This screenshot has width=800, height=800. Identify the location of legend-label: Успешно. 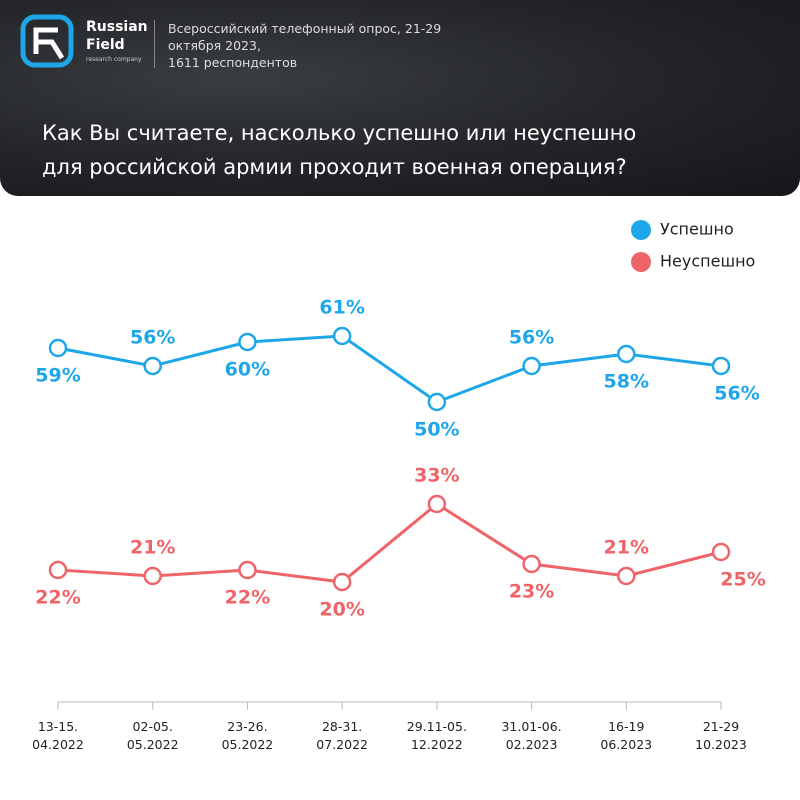
(697, 229).